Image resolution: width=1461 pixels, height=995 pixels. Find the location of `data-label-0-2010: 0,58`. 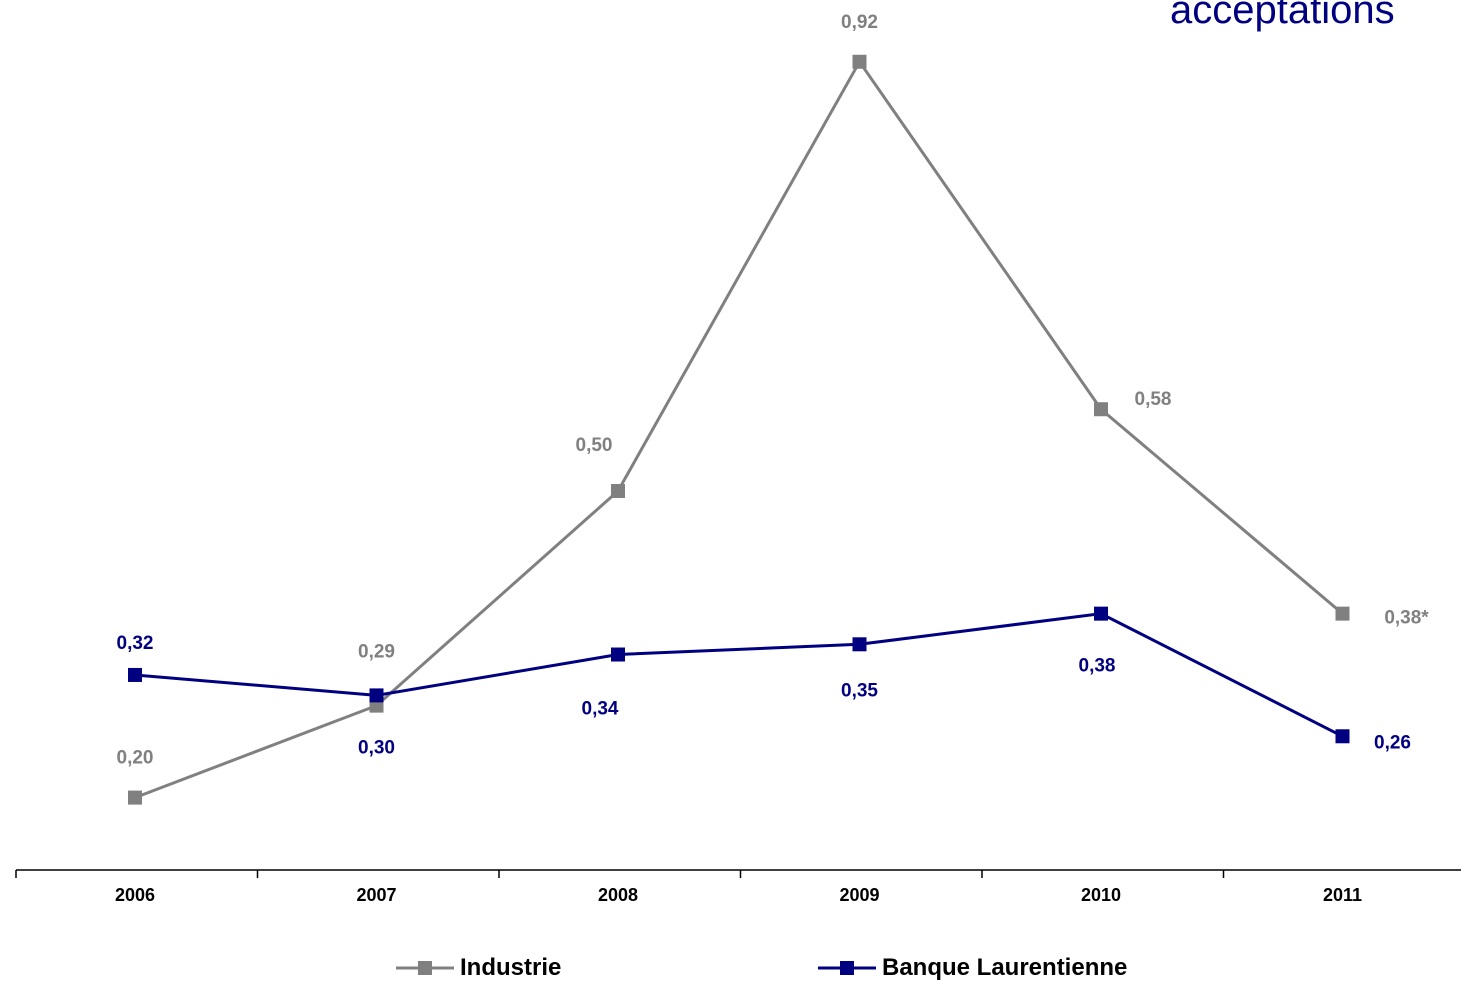

data-label-0-2010: 0,58 is located at coordinates (1153, 399).